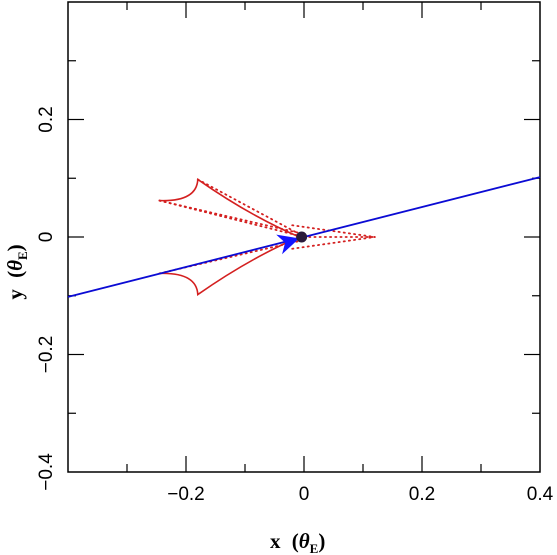 The image size is (557, 555). Describe the element at coordinates (540, 494) in the screenshot. I see `x-tick-label: 0.4` at that location.